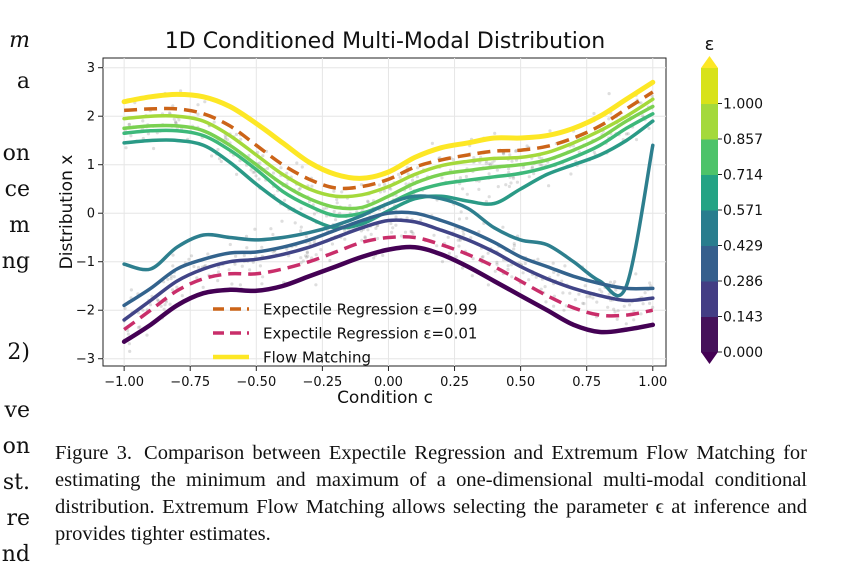 This screenshot has width=862, height=576. I want to click on x-tick-label: 0.00, so click(388, 382).